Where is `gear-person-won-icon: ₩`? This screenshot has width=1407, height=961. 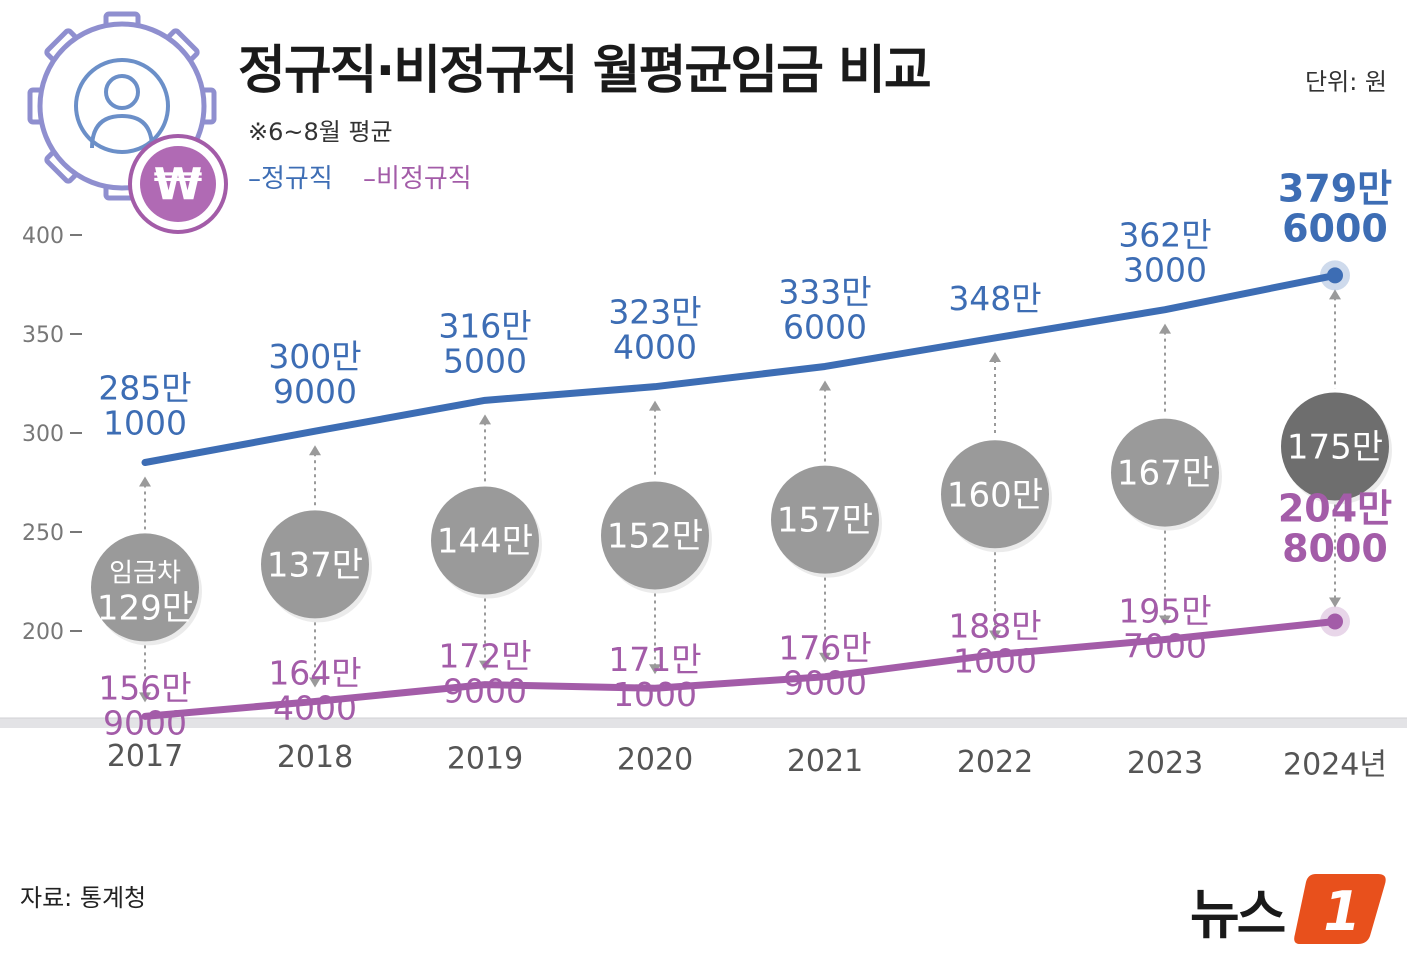
gear-person-won-icon: ₩ is located at coordinates (127, 122).